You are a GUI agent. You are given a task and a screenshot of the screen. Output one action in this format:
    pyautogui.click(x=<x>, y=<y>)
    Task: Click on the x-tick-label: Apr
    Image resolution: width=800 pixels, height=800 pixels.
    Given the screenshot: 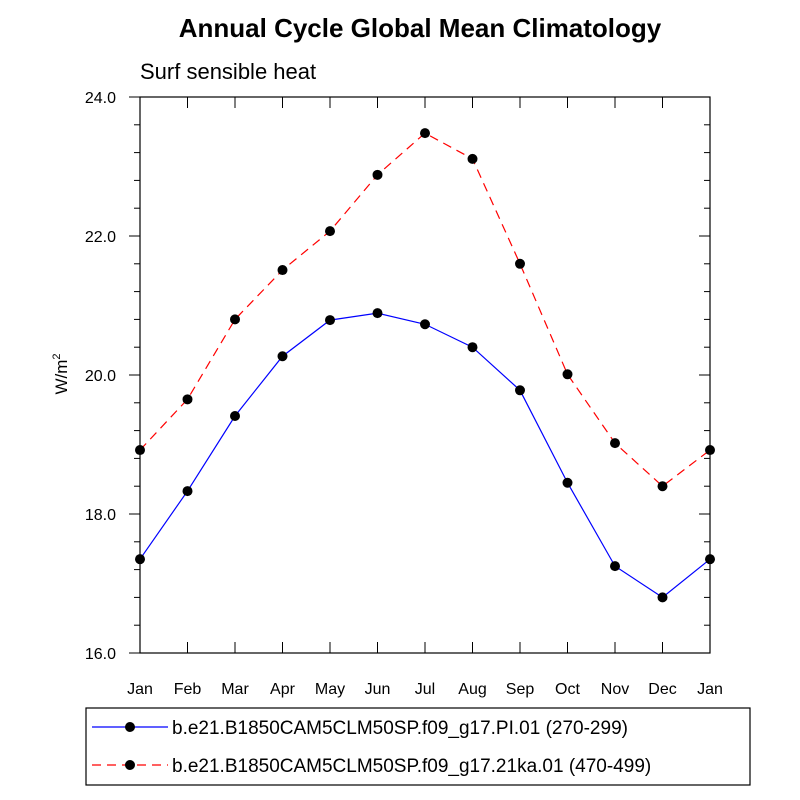 What is the action you would take?
    pyautogui.click(x=283, y=689)
    